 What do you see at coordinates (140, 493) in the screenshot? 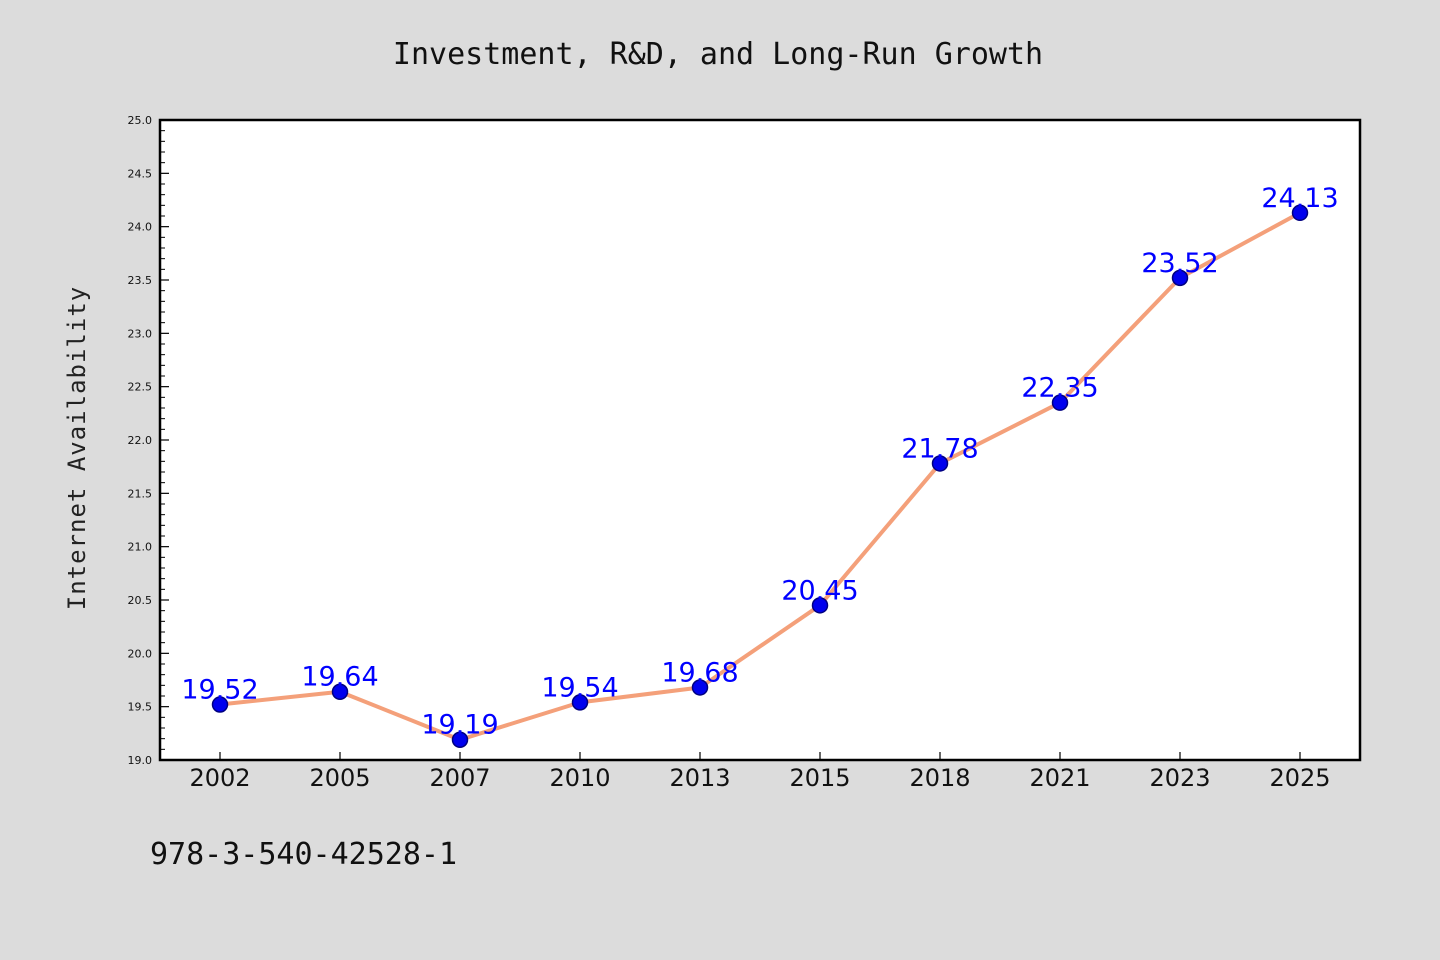
I see `y-tick-label: 21.5` at bounding box center [140, 493].